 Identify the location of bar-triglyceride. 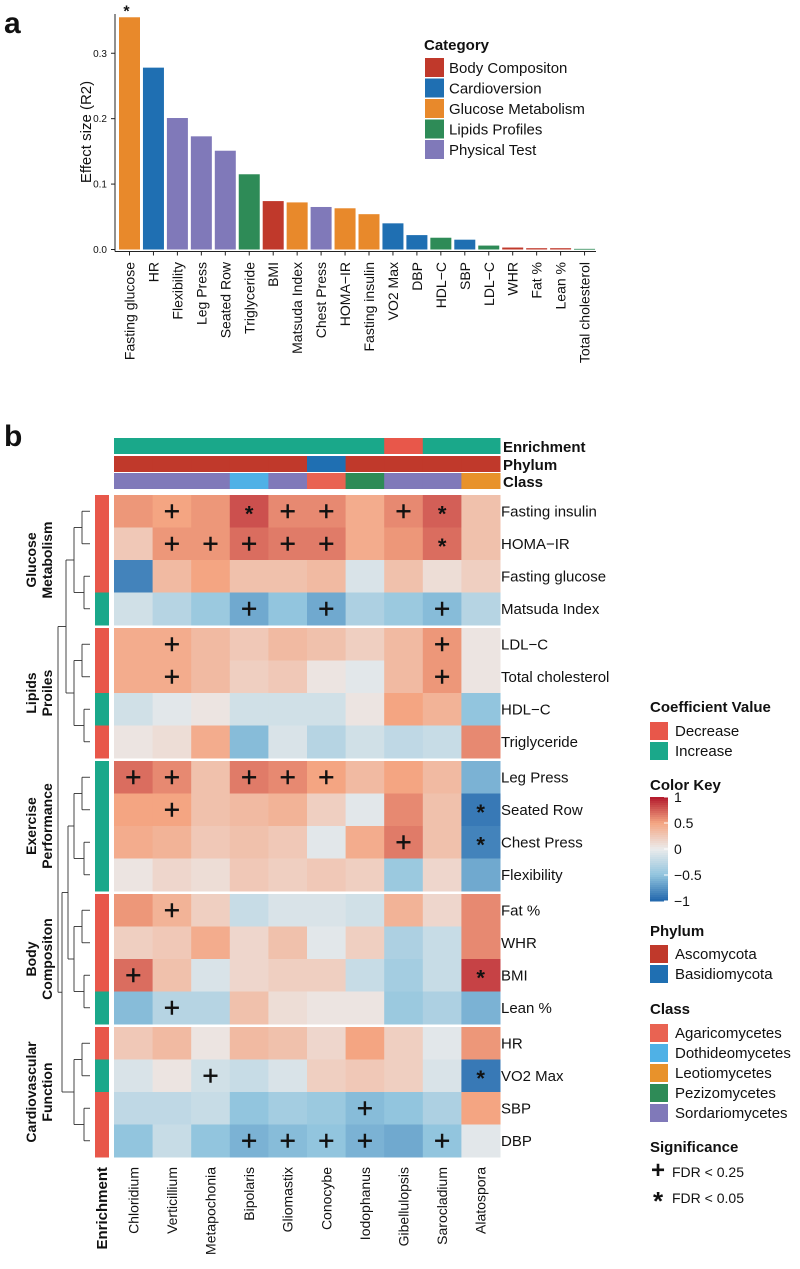
(249, 212).